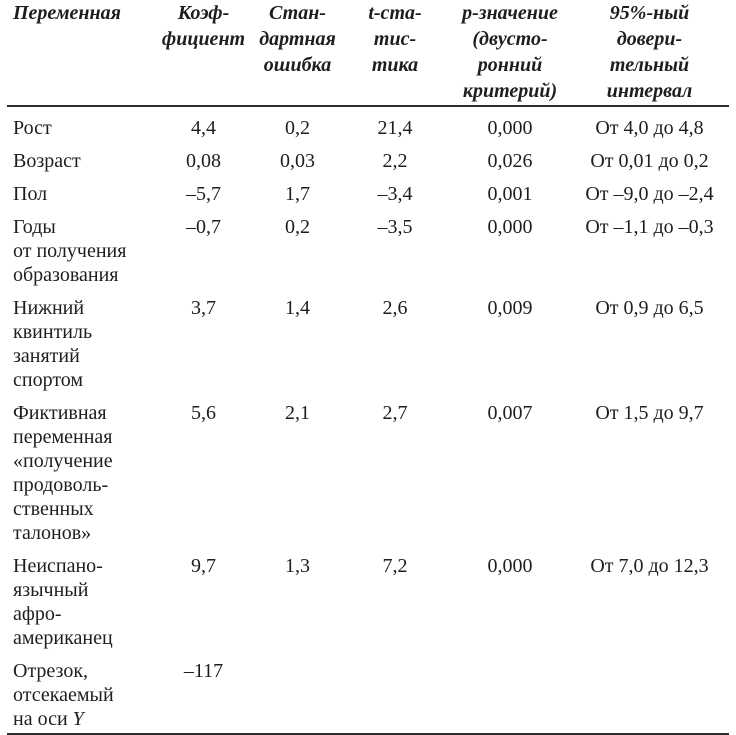 This screenshot has height=735, width=736. Describe the element at coordinates (78, 719) in the screenshot. I see `axis-letter: Y` at that location.